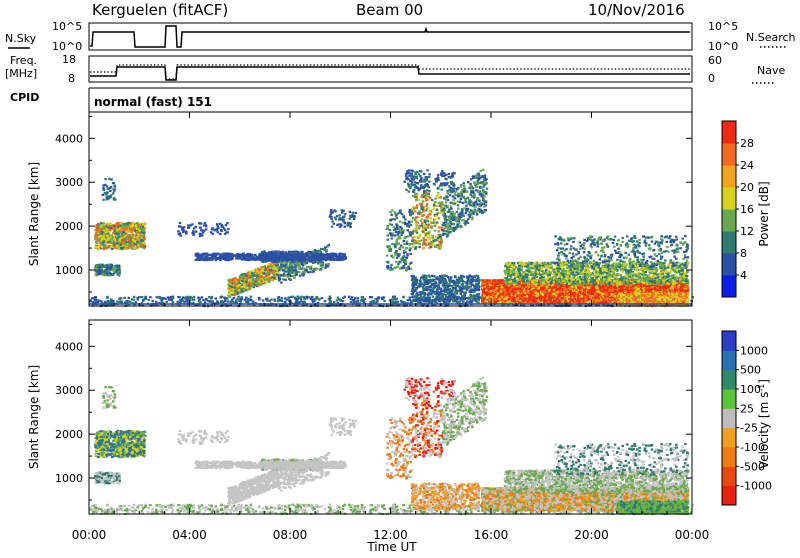  I want to click on freq-tick-top: 18, so click(69, 59).